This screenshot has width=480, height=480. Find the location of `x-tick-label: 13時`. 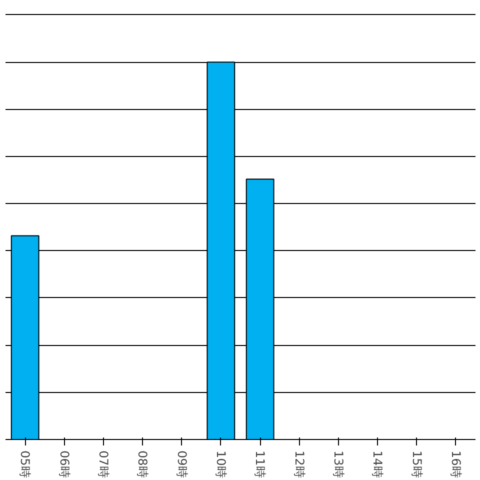

x-tick-label: 13時 is located at coordinates (338, 464).